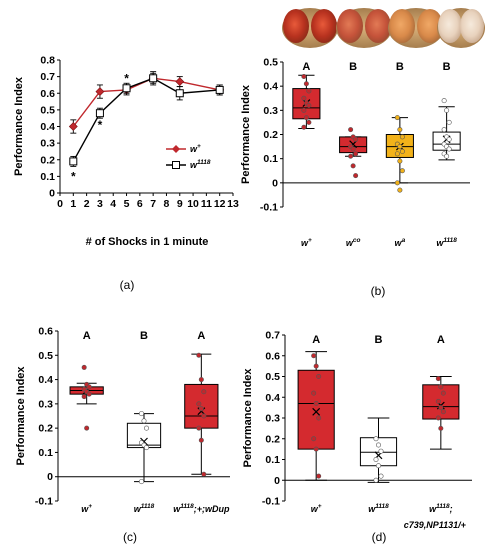  What do you see at coordinates (140, 204) in the screenshot?
I see `x-tick-label: 6` at bounding box center [140, 204].